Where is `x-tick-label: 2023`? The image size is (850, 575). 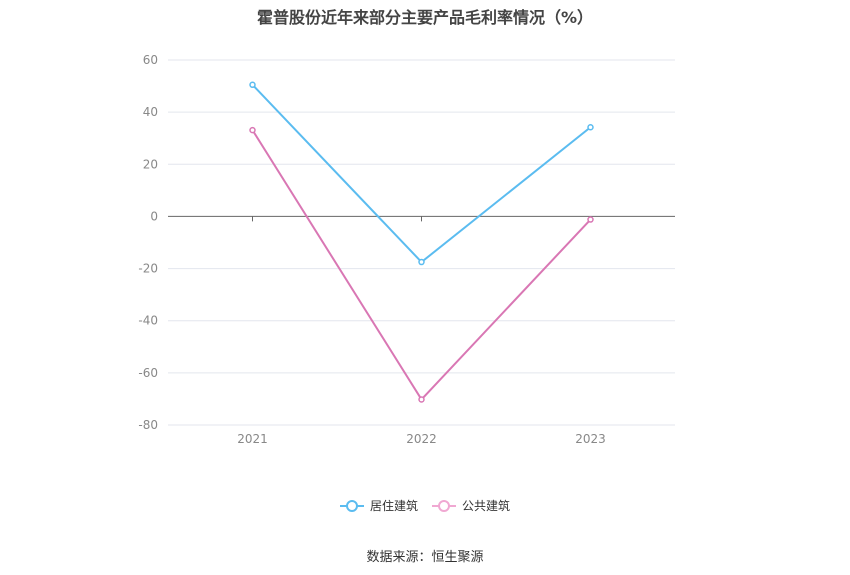
x-tick-label: 2023 is located at coordinates (590, 439).